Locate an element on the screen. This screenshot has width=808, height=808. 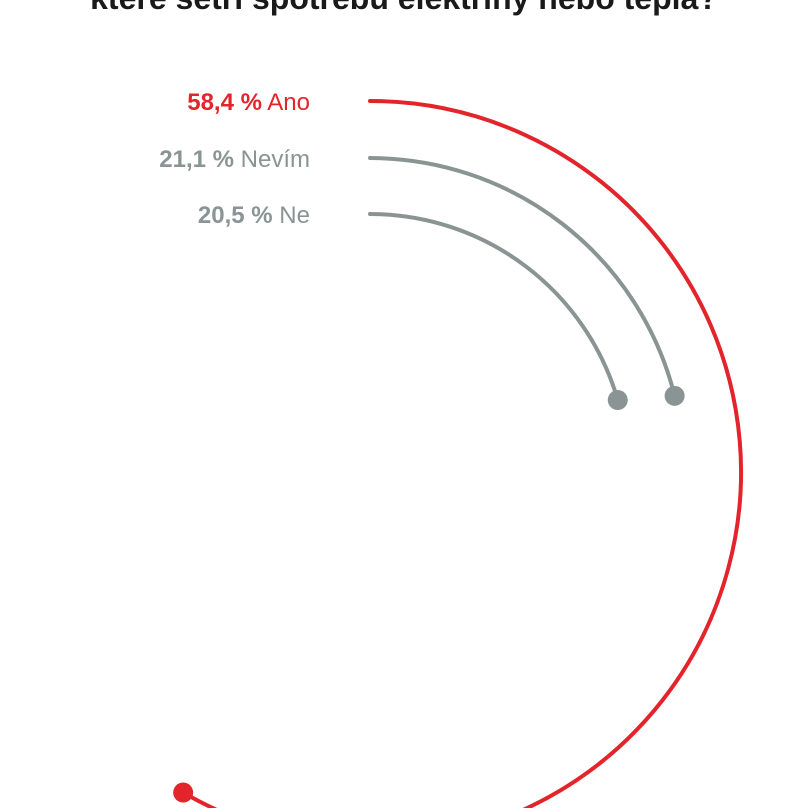
label-name-ano: Ano is located at coordinates (286, 102).